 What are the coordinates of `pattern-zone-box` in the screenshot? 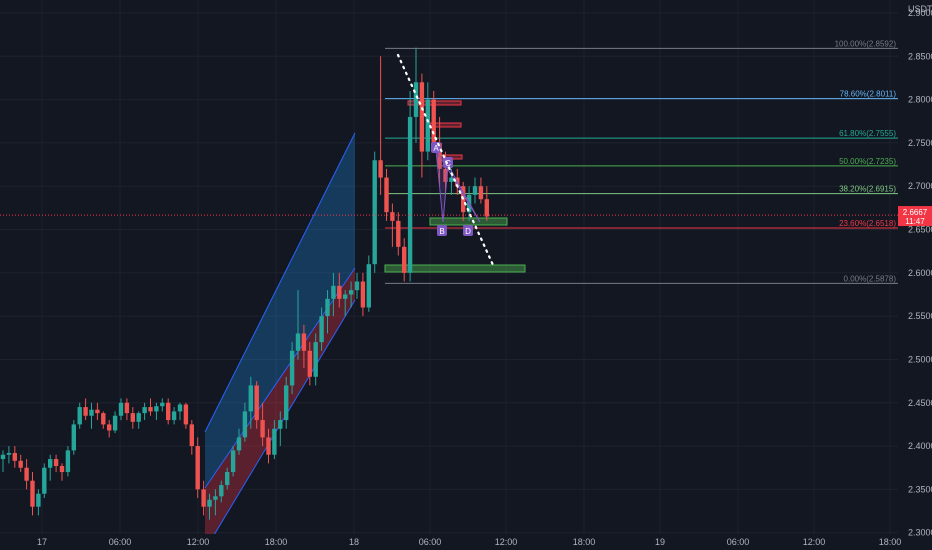 It's located at (468, 221).